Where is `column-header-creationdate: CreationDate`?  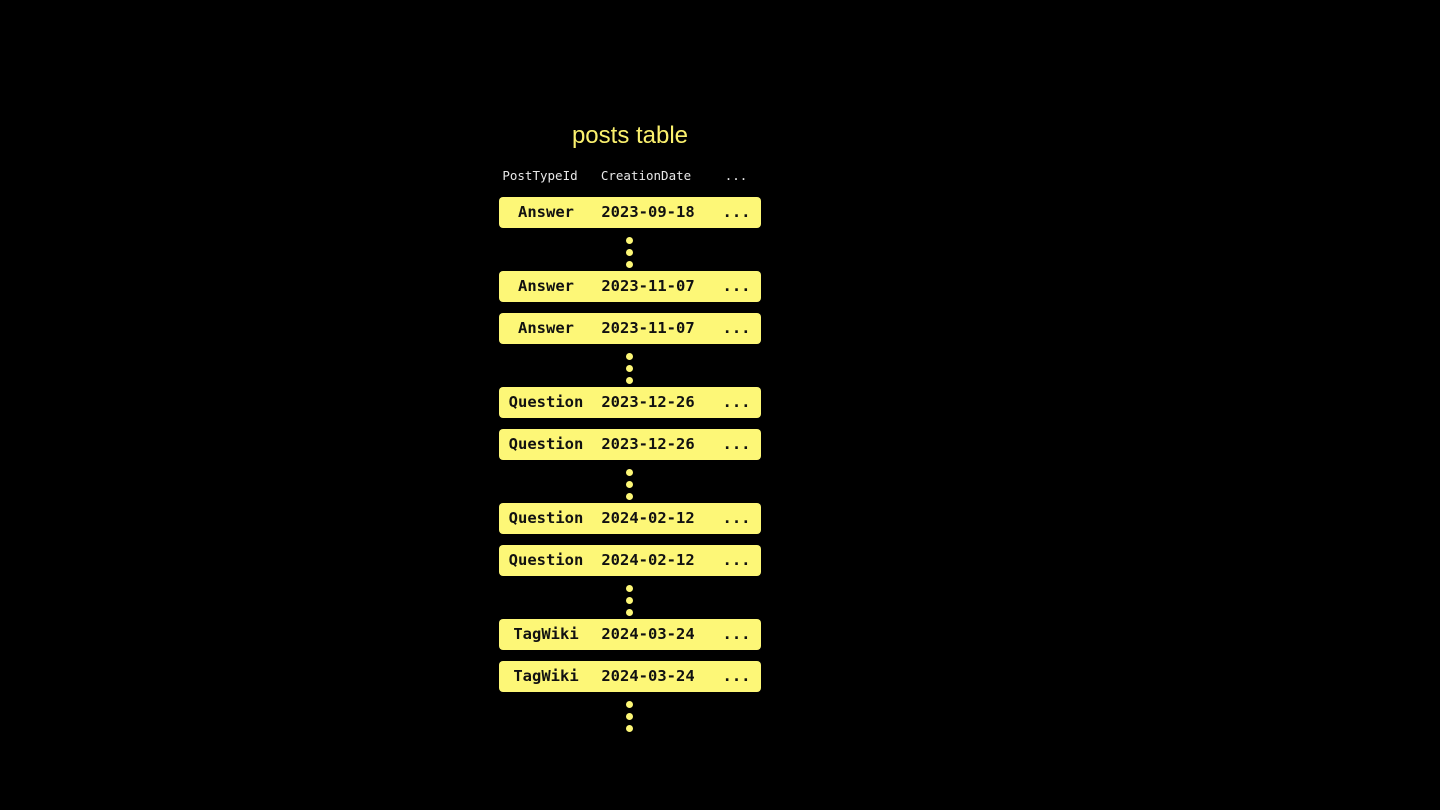 column-header-creationdate: CreationDate is located at coordinates (646, 175).